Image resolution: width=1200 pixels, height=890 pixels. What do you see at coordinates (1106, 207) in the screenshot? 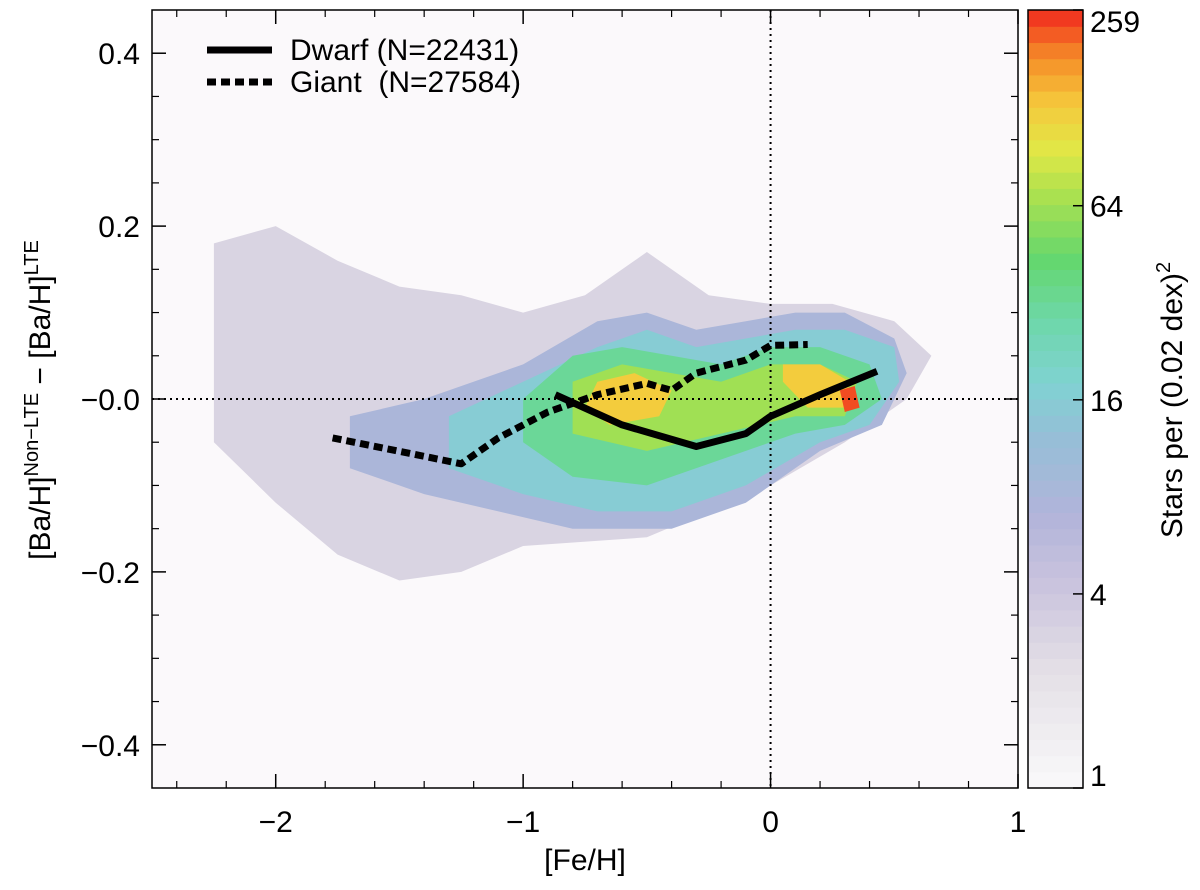
I see `colorbar-tick-label: 64` at bounding box center [1106, 207].